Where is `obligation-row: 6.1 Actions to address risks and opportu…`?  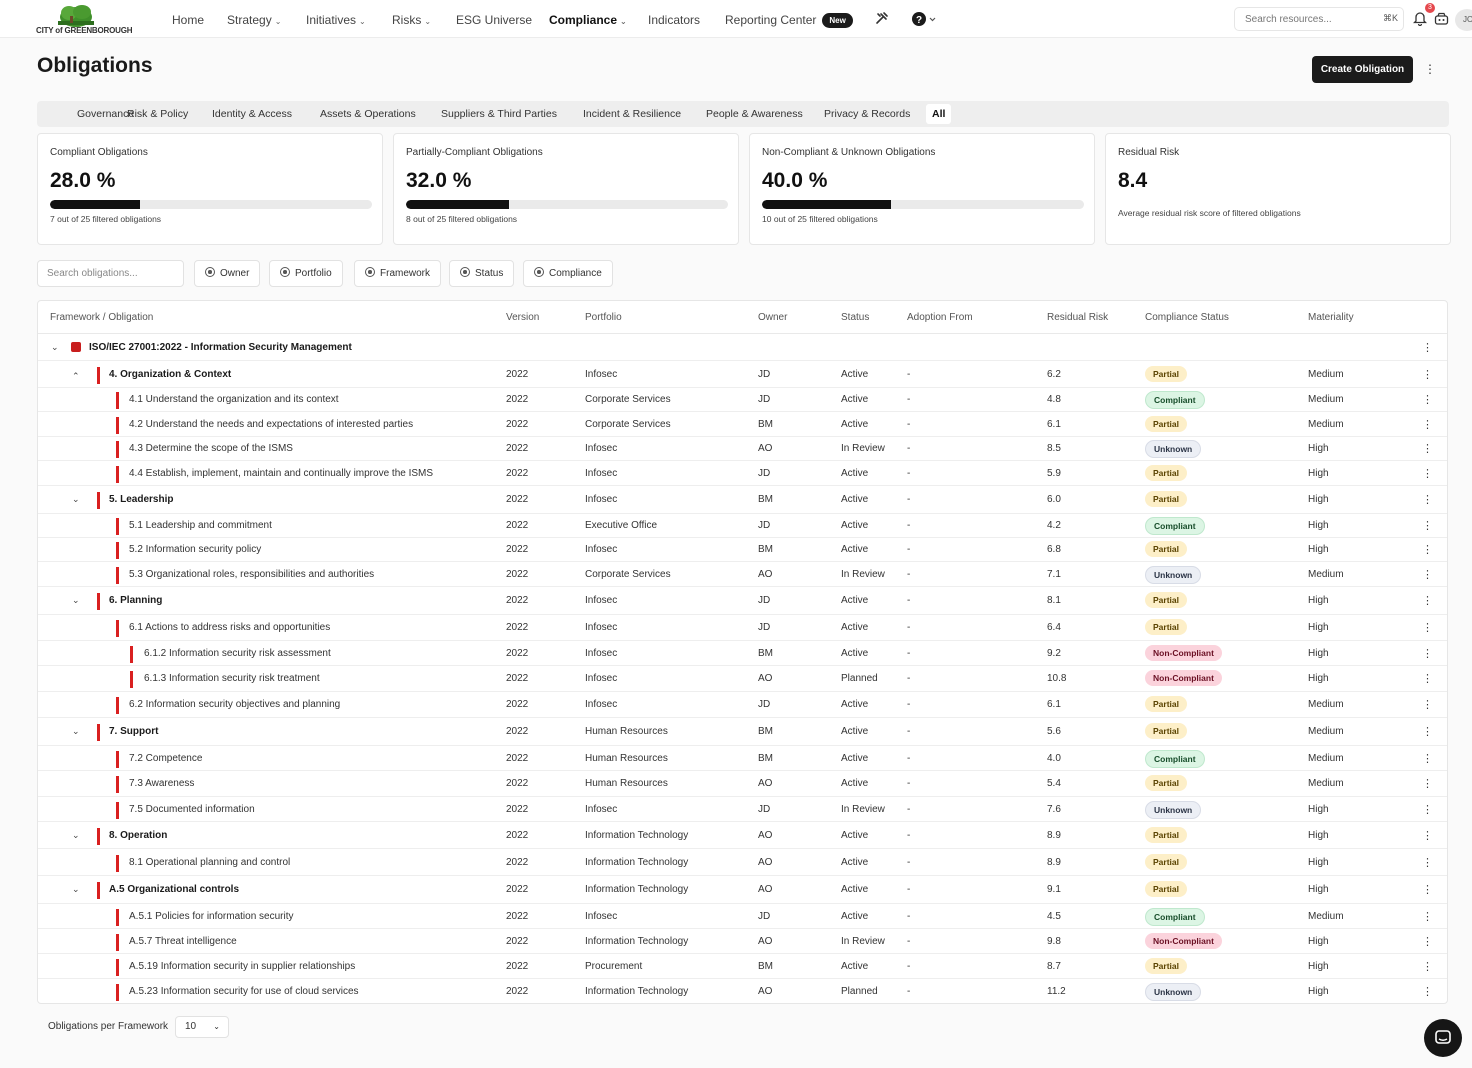
obligation-row: 6.1 Actions to address risks and opportu… is located at coordinates (742, 628).